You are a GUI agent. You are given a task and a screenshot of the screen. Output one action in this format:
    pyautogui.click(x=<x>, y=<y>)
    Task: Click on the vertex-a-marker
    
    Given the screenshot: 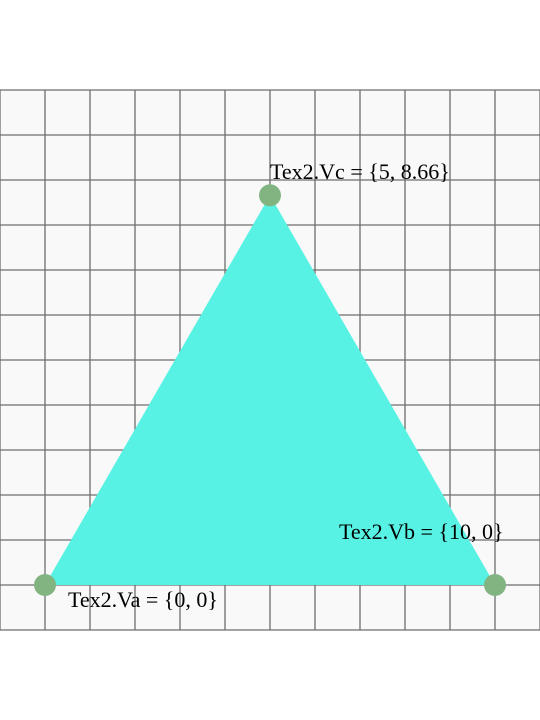 What is the action you would take?
    pyautogui.click(x=45, y=585)
    